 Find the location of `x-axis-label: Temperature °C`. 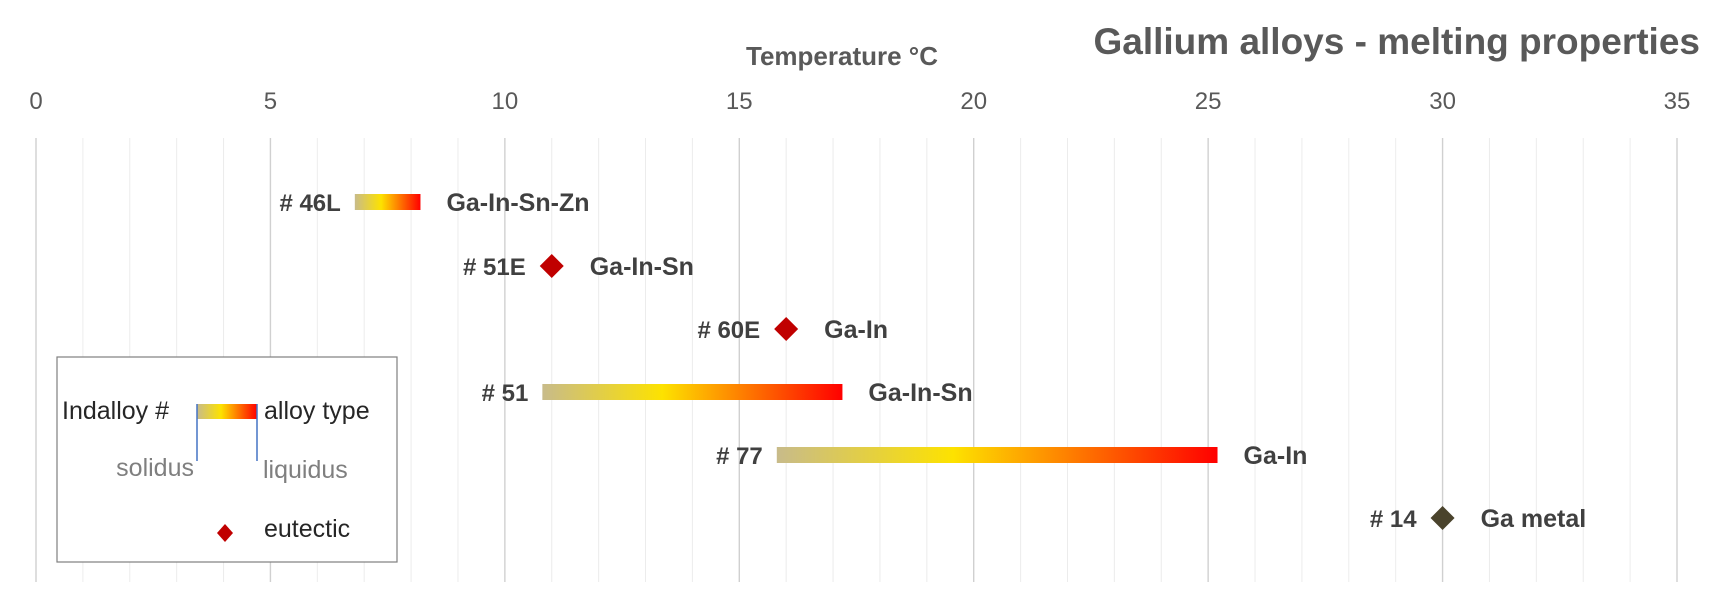

x-axis-label: Temperature °C is located at coordinates (842, 56).